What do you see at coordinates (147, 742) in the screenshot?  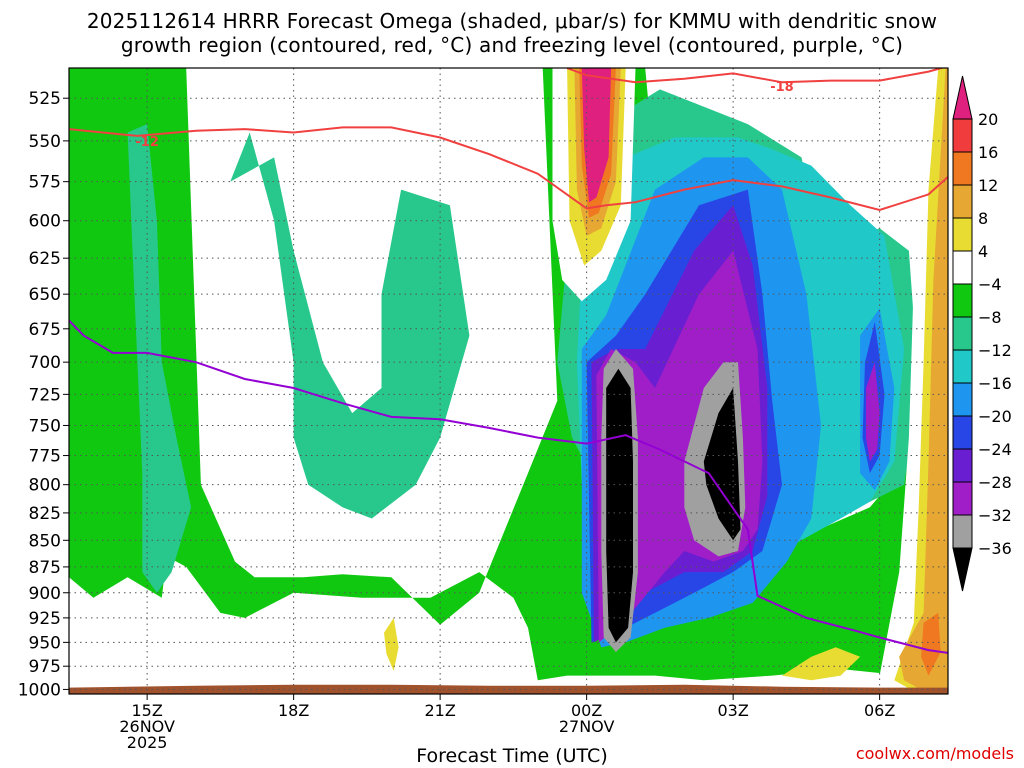 I see `x-tick-label-0-2: 2025` at bounding box center [147, 742].